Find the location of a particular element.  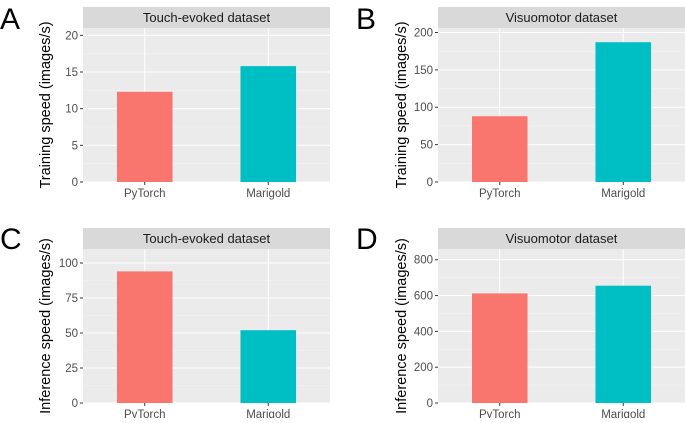

y-tick-label: 5 is located at coordinates (75, 146).